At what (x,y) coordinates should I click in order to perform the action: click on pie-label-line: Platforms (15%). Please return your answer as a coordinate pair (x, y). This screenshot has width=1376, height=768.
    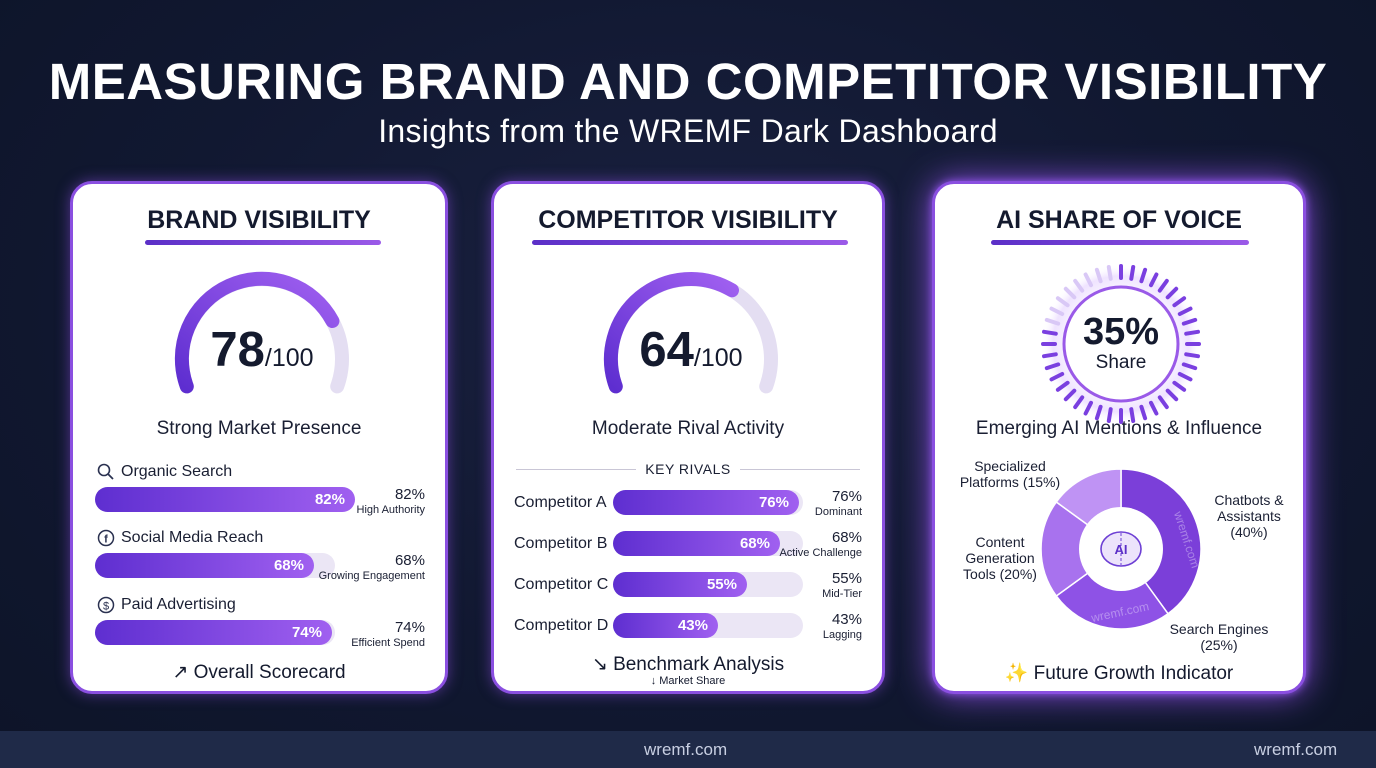
    Looking at the image, I should click on (1010, 482).